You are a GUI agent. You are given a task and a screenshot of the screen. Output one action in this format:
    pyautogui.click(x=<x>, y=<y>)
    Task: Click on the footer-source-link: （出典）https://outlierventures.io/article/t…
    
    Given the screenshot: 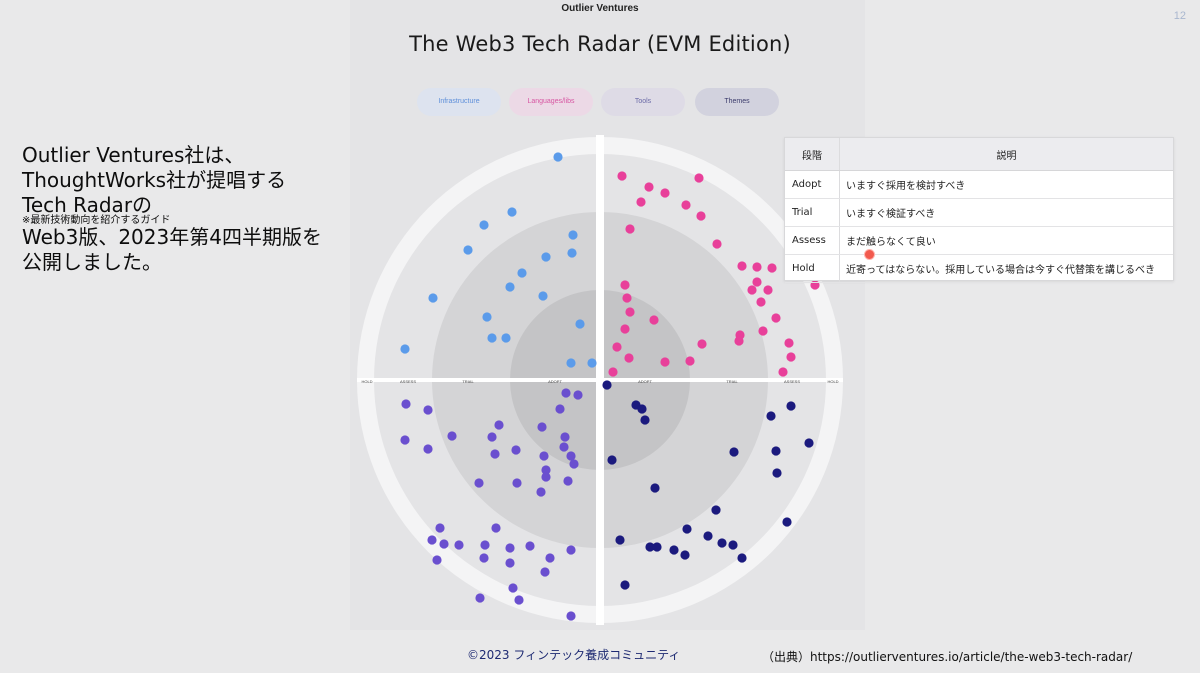 What is the action you would take?
    pyautogui.click(x=947, y=657)
    